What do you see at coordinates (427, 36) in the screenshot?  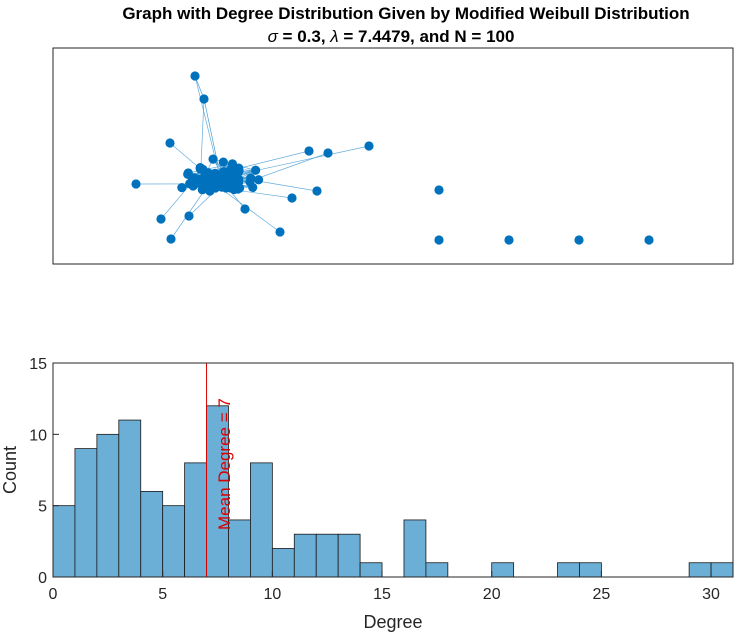 I see `lambda-value: = 7.4479, and N = 100` at bounding box center [427, 36].